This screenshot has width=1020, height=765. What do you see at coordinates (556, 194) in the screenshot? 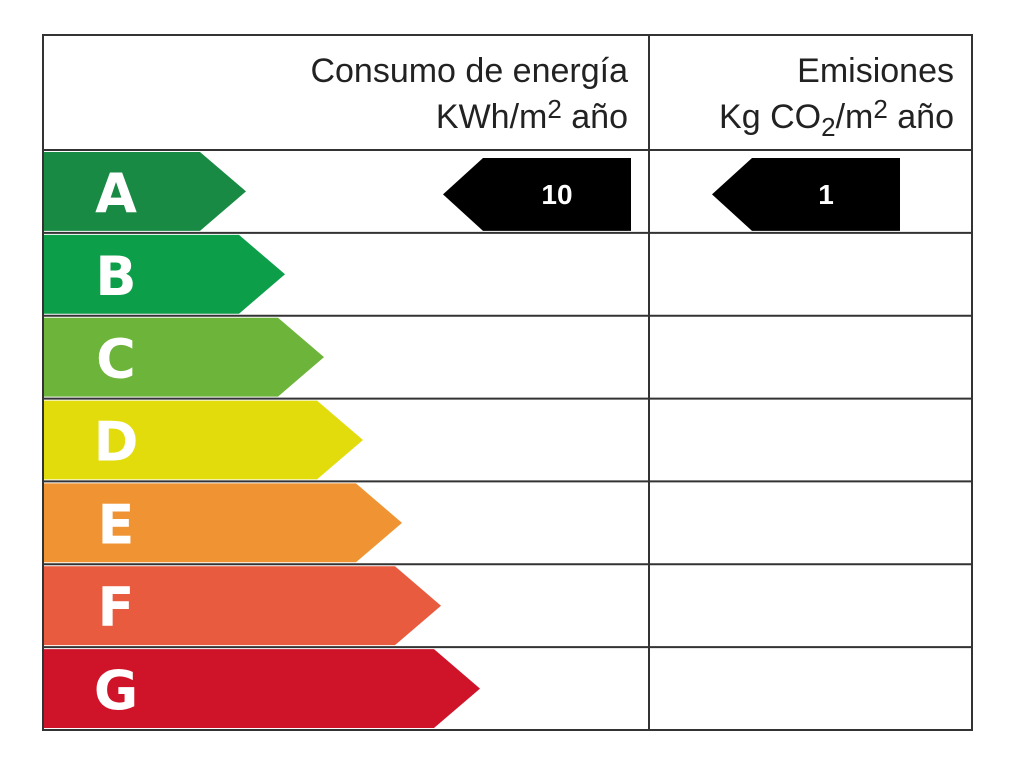
I see `value-label: 10` at bounding box center [556, 194].